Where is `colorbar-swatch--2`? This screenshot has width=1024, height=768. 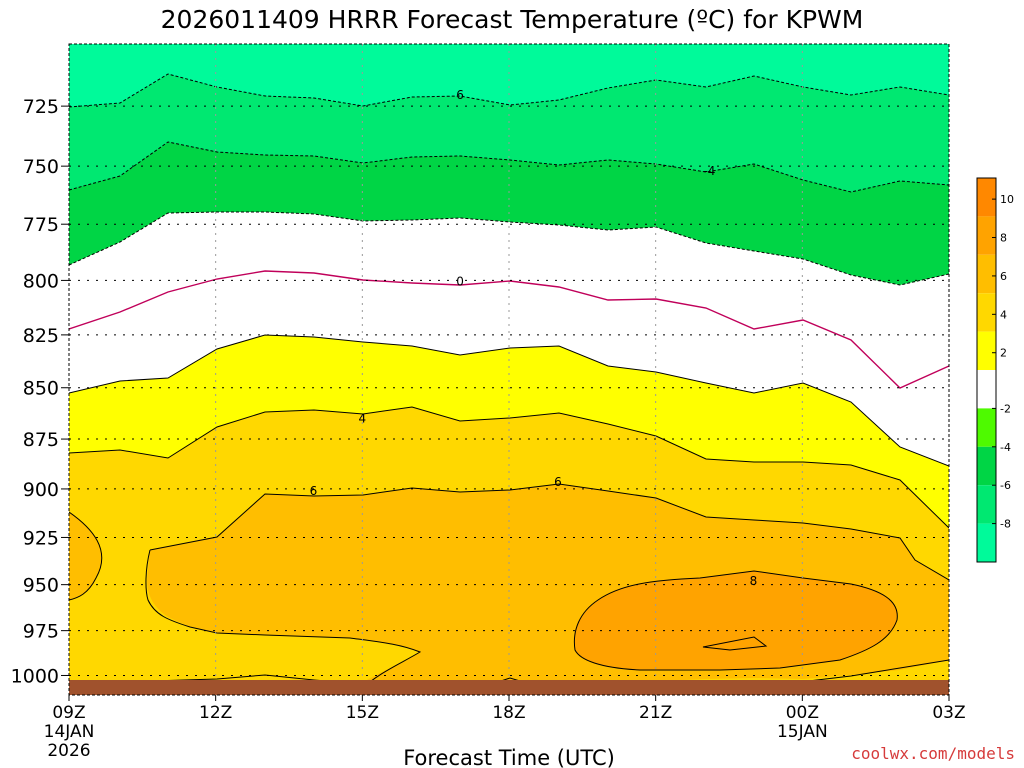
colorbar-swatch--2 is located at coordinates (986, 427).